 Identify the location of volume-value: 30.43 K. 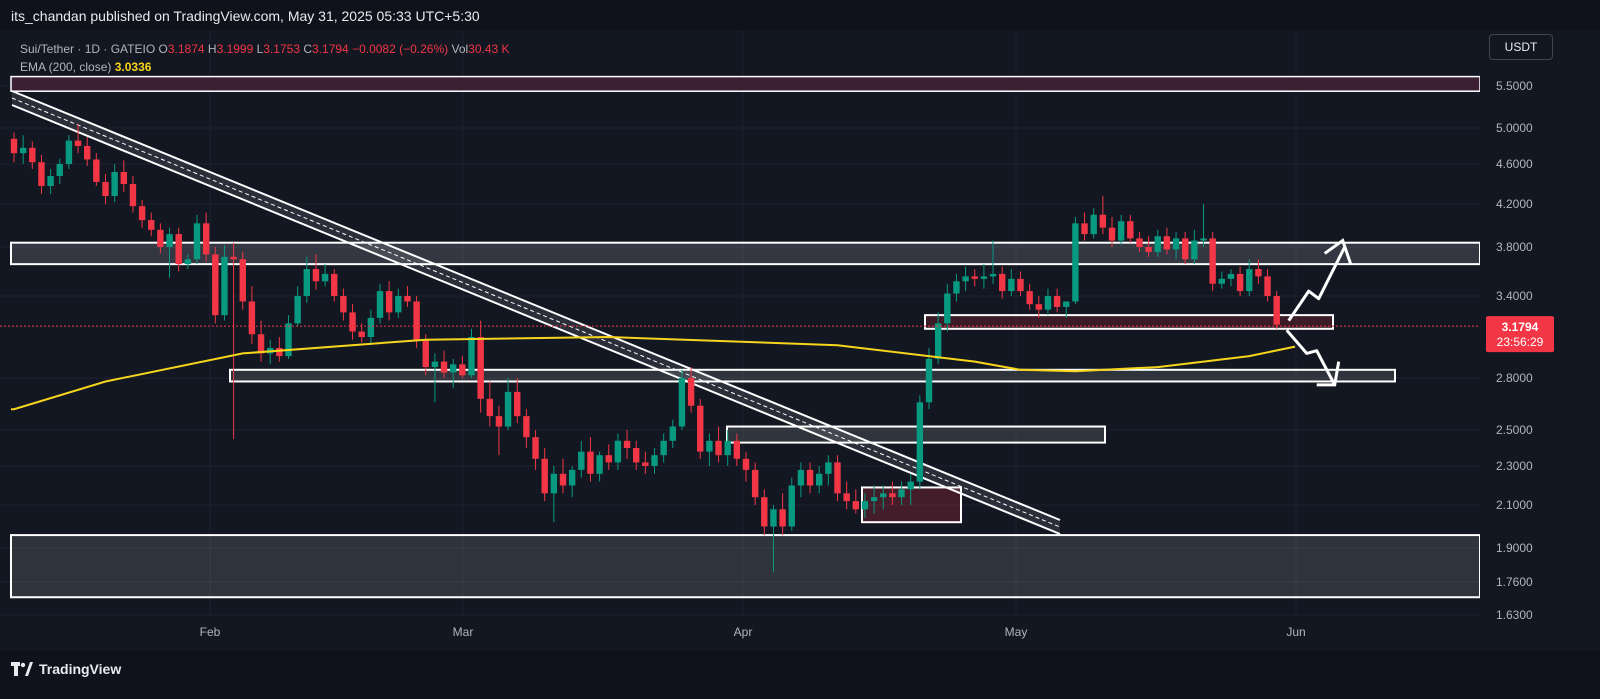
(489, 49).